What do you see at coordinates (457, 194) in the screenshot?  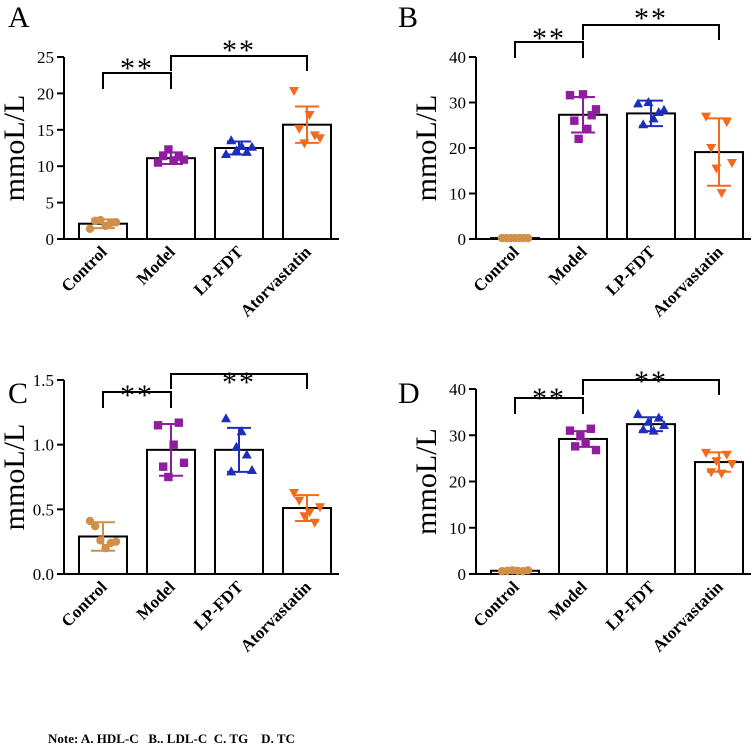 I see `y-tick-label: 10` at bounding box center [457, 194].